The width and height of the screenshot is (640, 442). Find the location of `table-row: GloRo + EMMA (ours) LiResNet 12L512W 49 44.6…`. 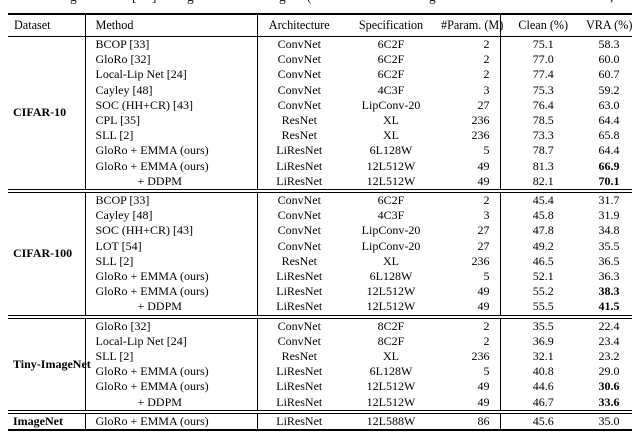

table-row: GloRo + EMMA (ours) LiResNet 12L512W 49 44.6… is located at coordinates (320, 387).